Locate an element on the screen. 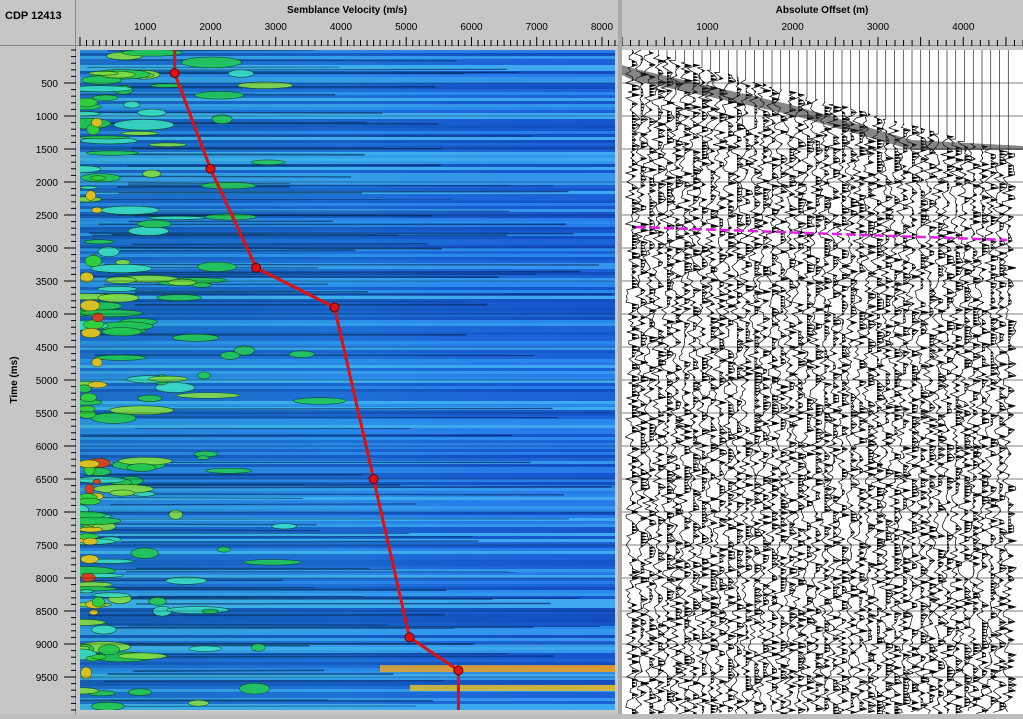 The image size is (1023, 719). time-tick-label: 6000 is located at coordinates (47, 447).